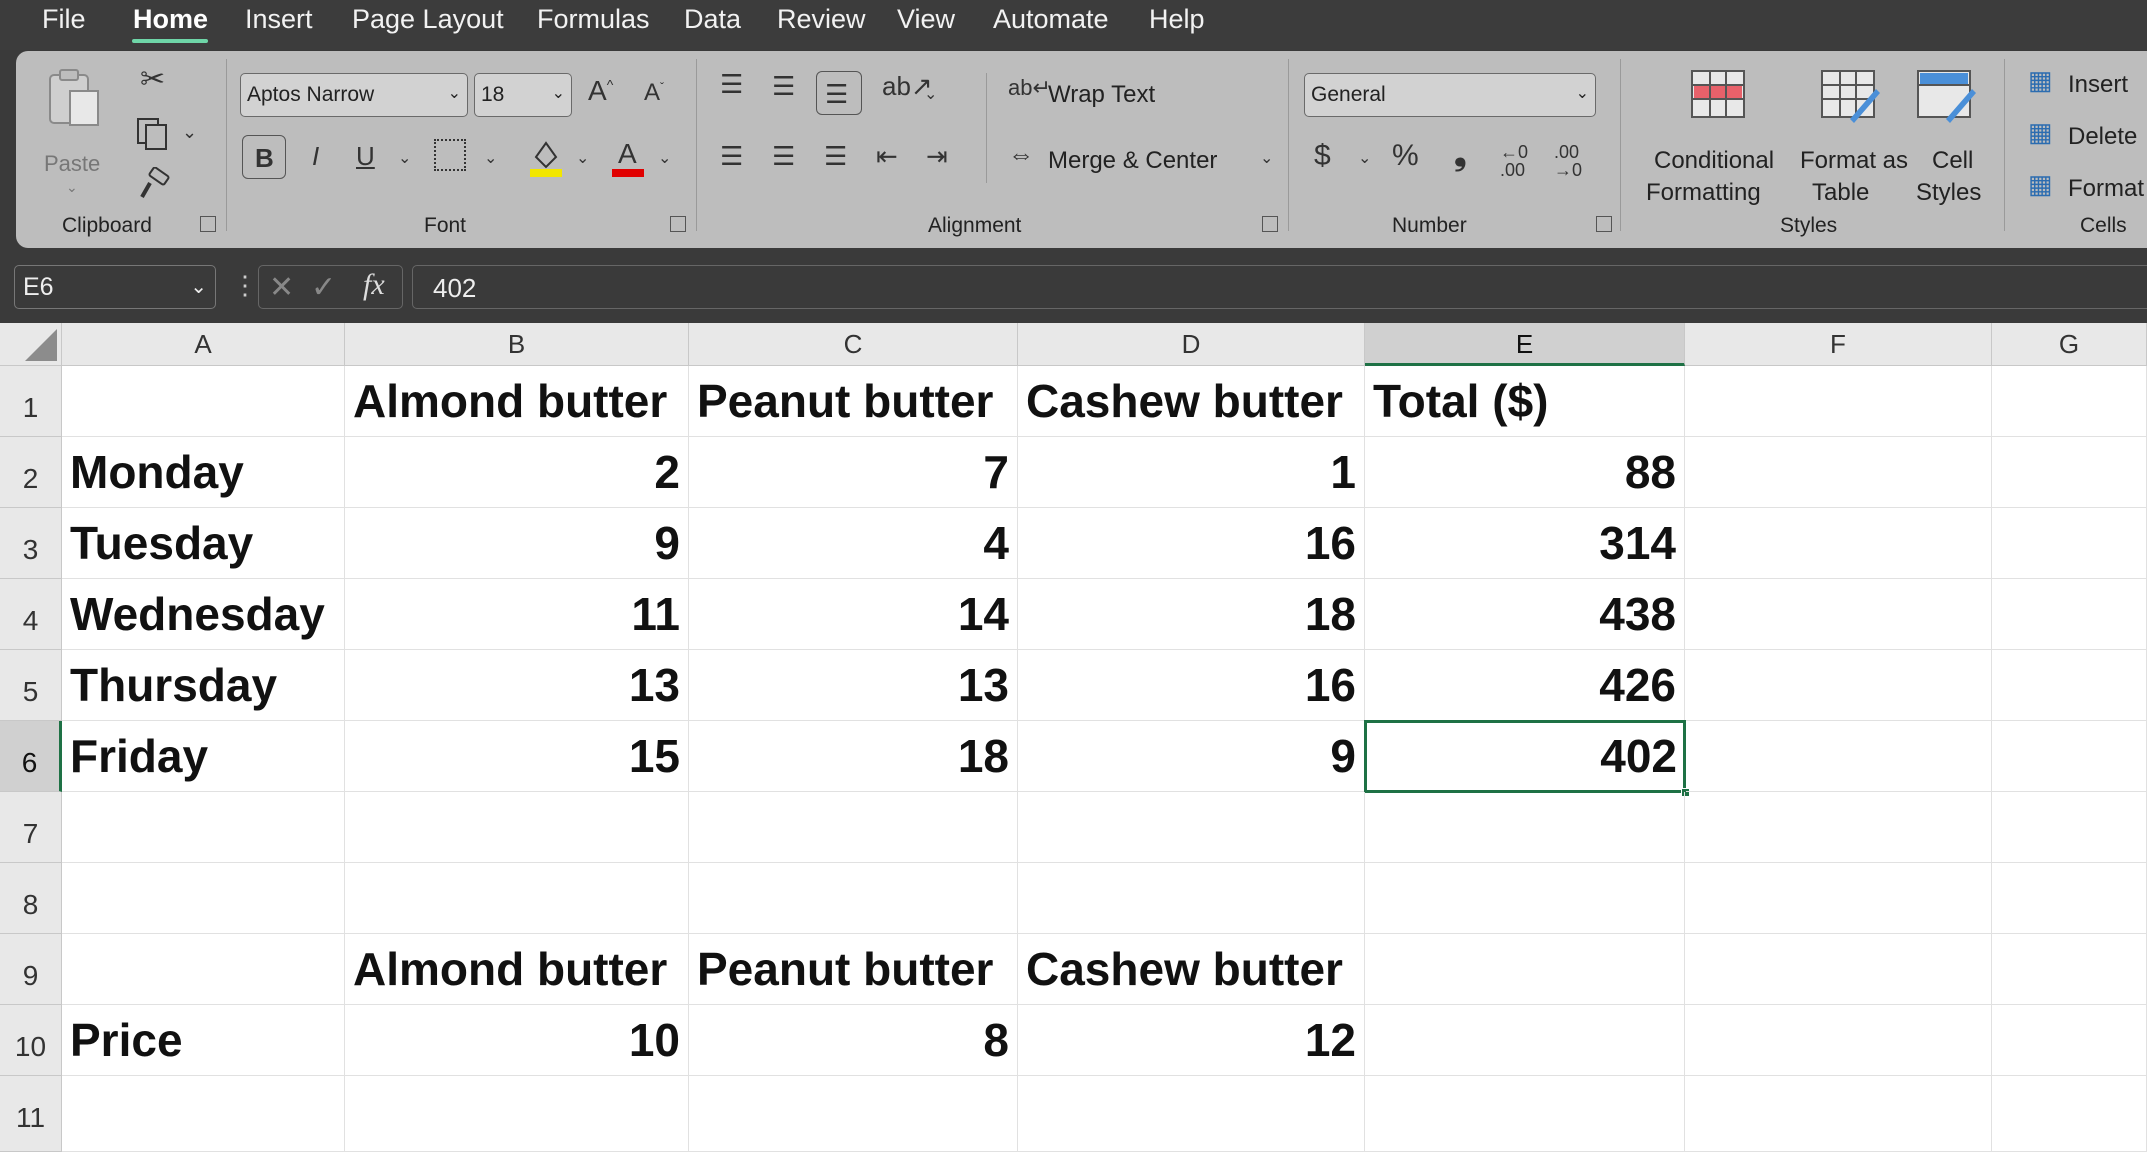  I want to click on cell-e10, so click(1525, 1040).